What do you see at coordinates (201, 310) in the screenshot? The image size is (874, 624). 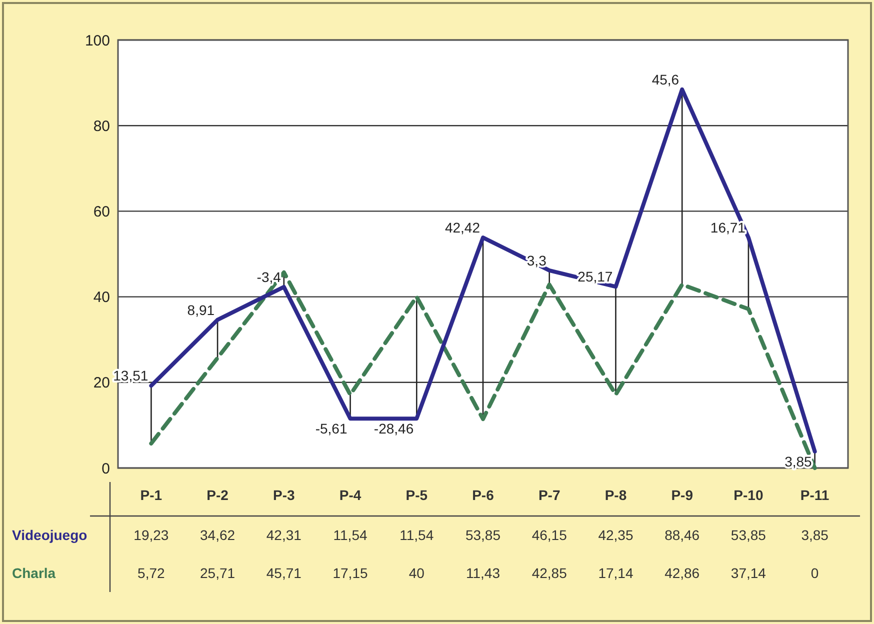 I see `annotation: 8,91` at bounding box center [201, 310].